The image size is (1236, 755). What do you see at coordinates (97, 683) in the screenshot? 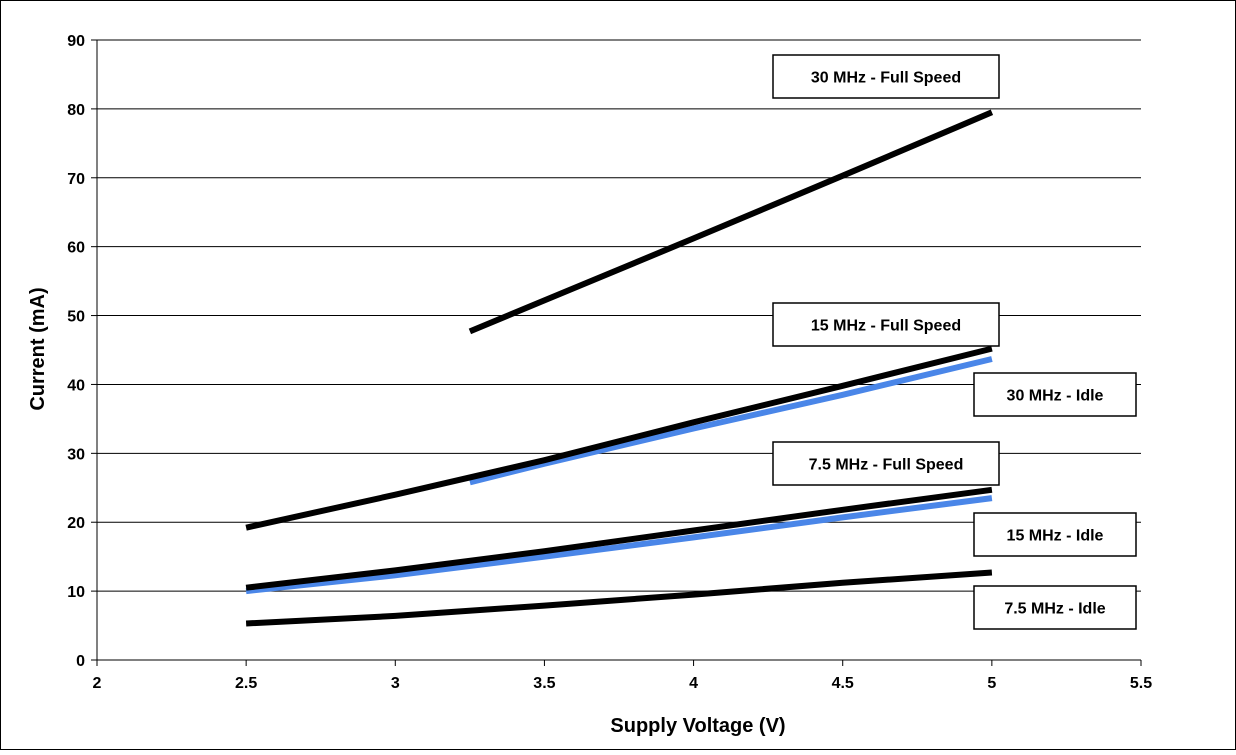
I see `x-tick-label: 2` at bounding box center [97, 683].